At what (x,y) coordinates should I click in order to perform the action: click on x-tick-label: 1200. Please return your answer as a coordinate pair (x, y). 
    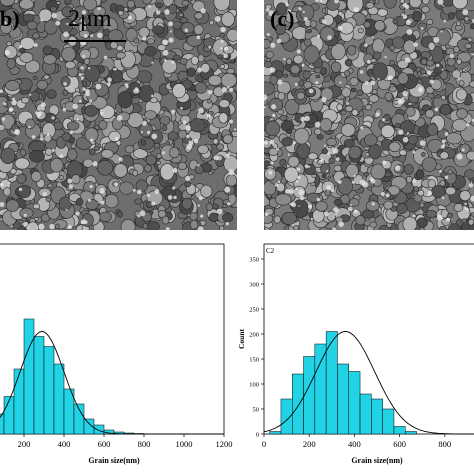
    Looking at the image, I should click on (224, 444).